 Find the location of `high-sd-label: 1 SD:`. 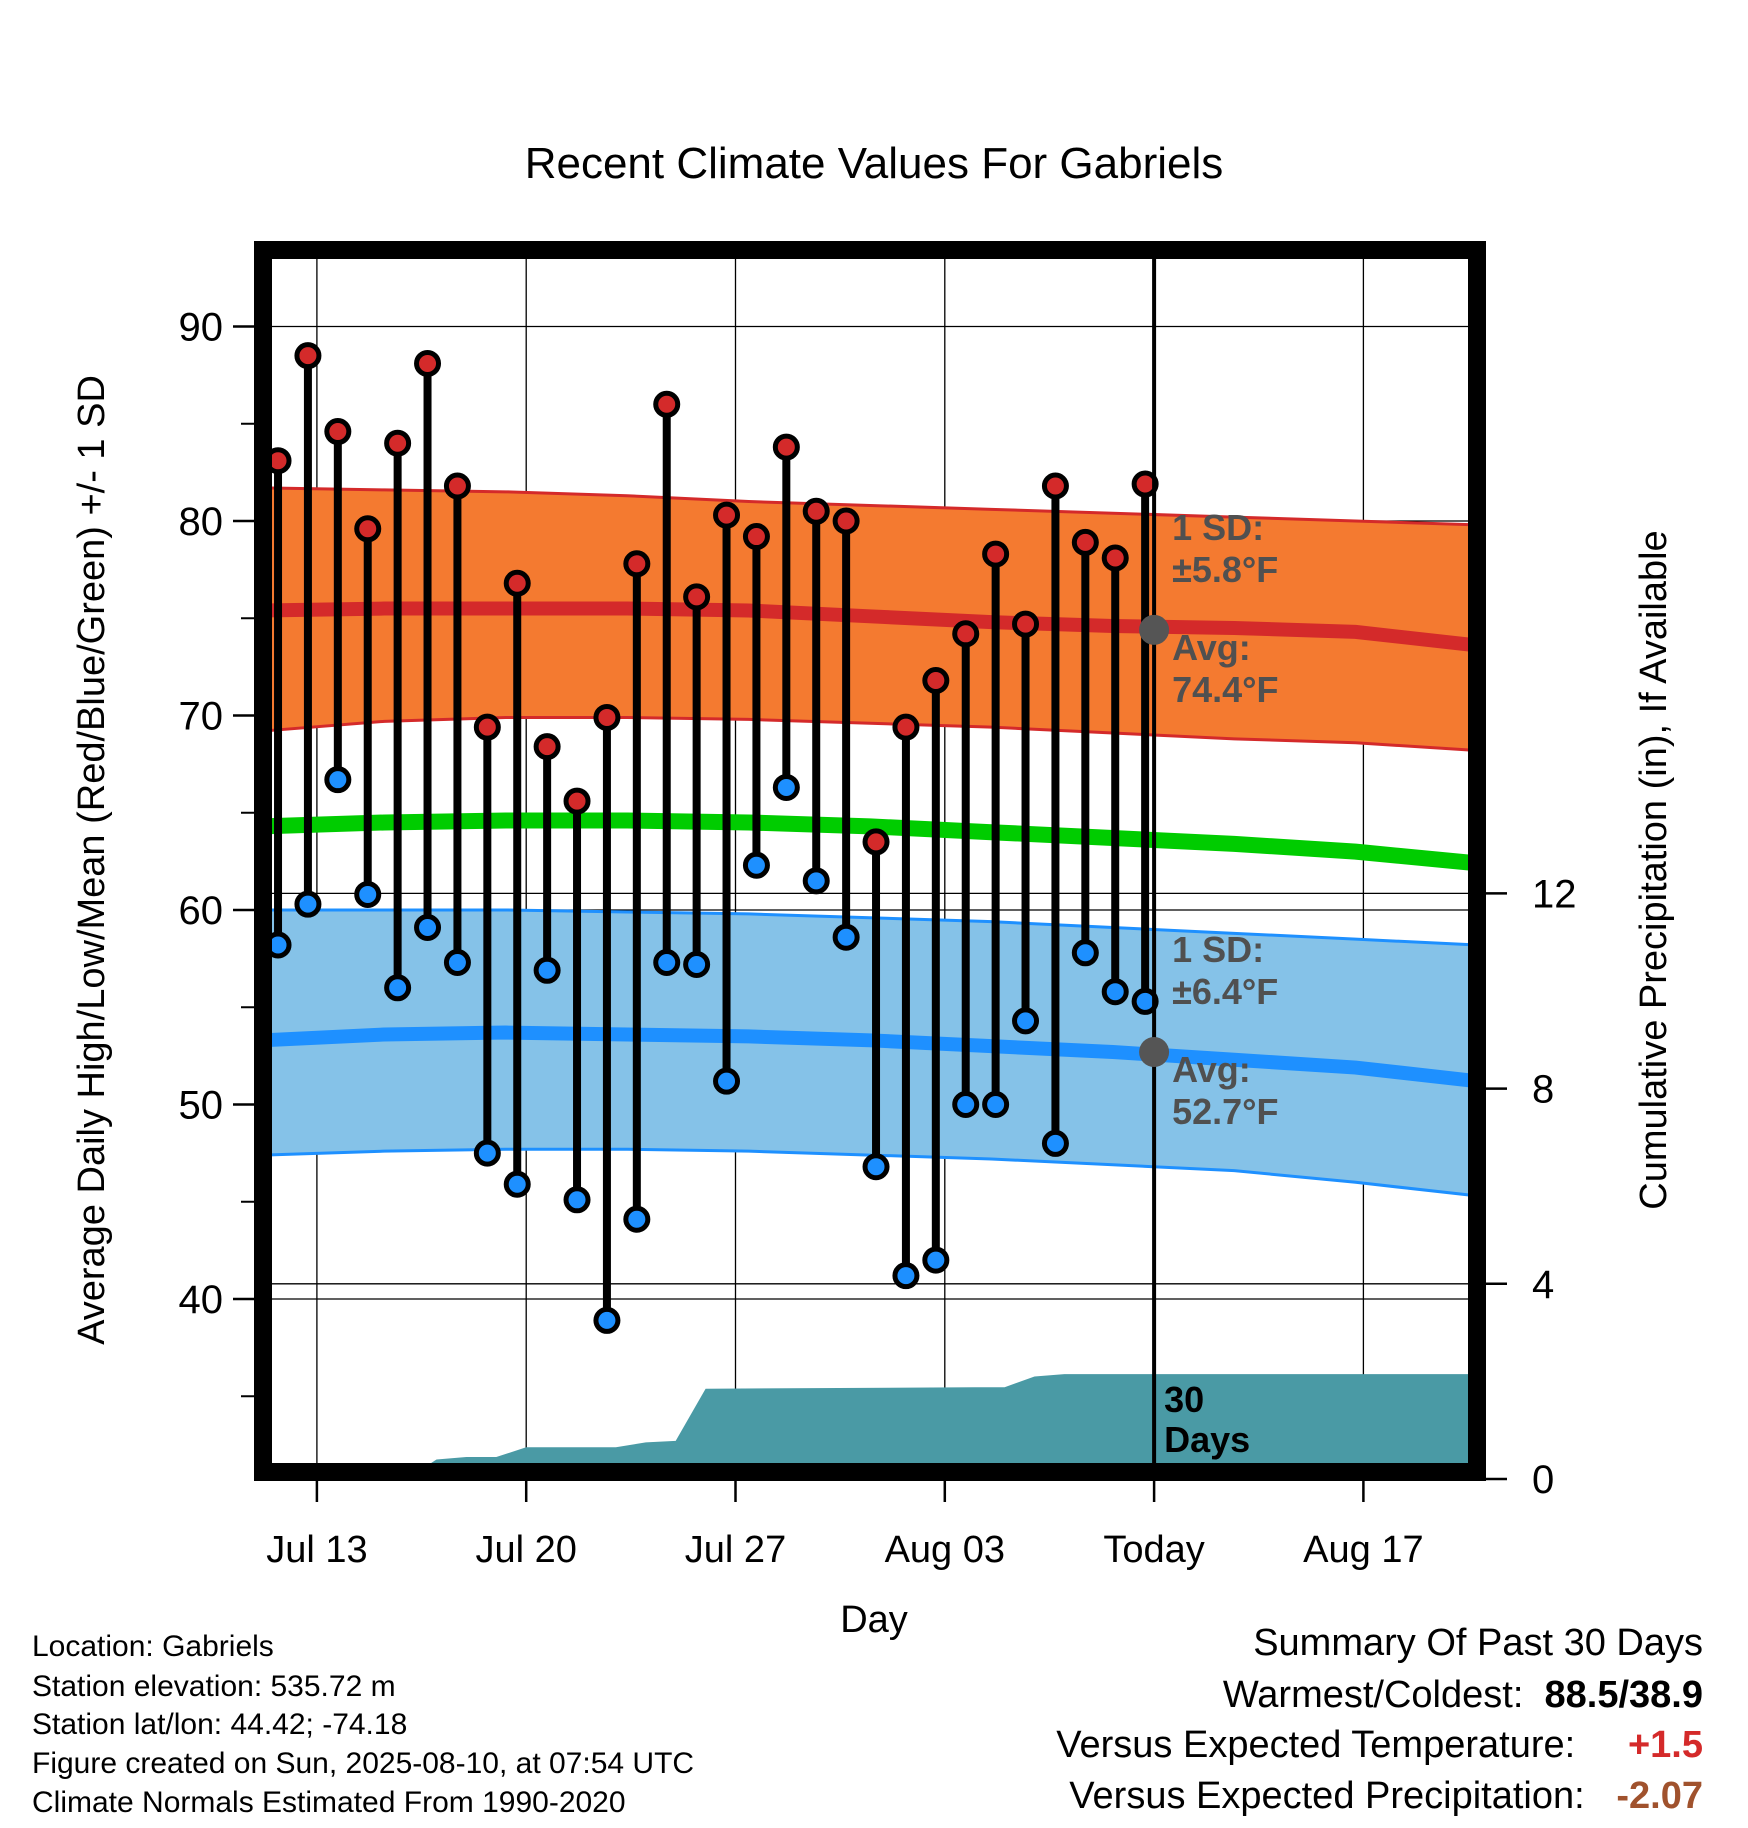

high-sd-label: 1 SD: is located at coordinates (1218, 527).